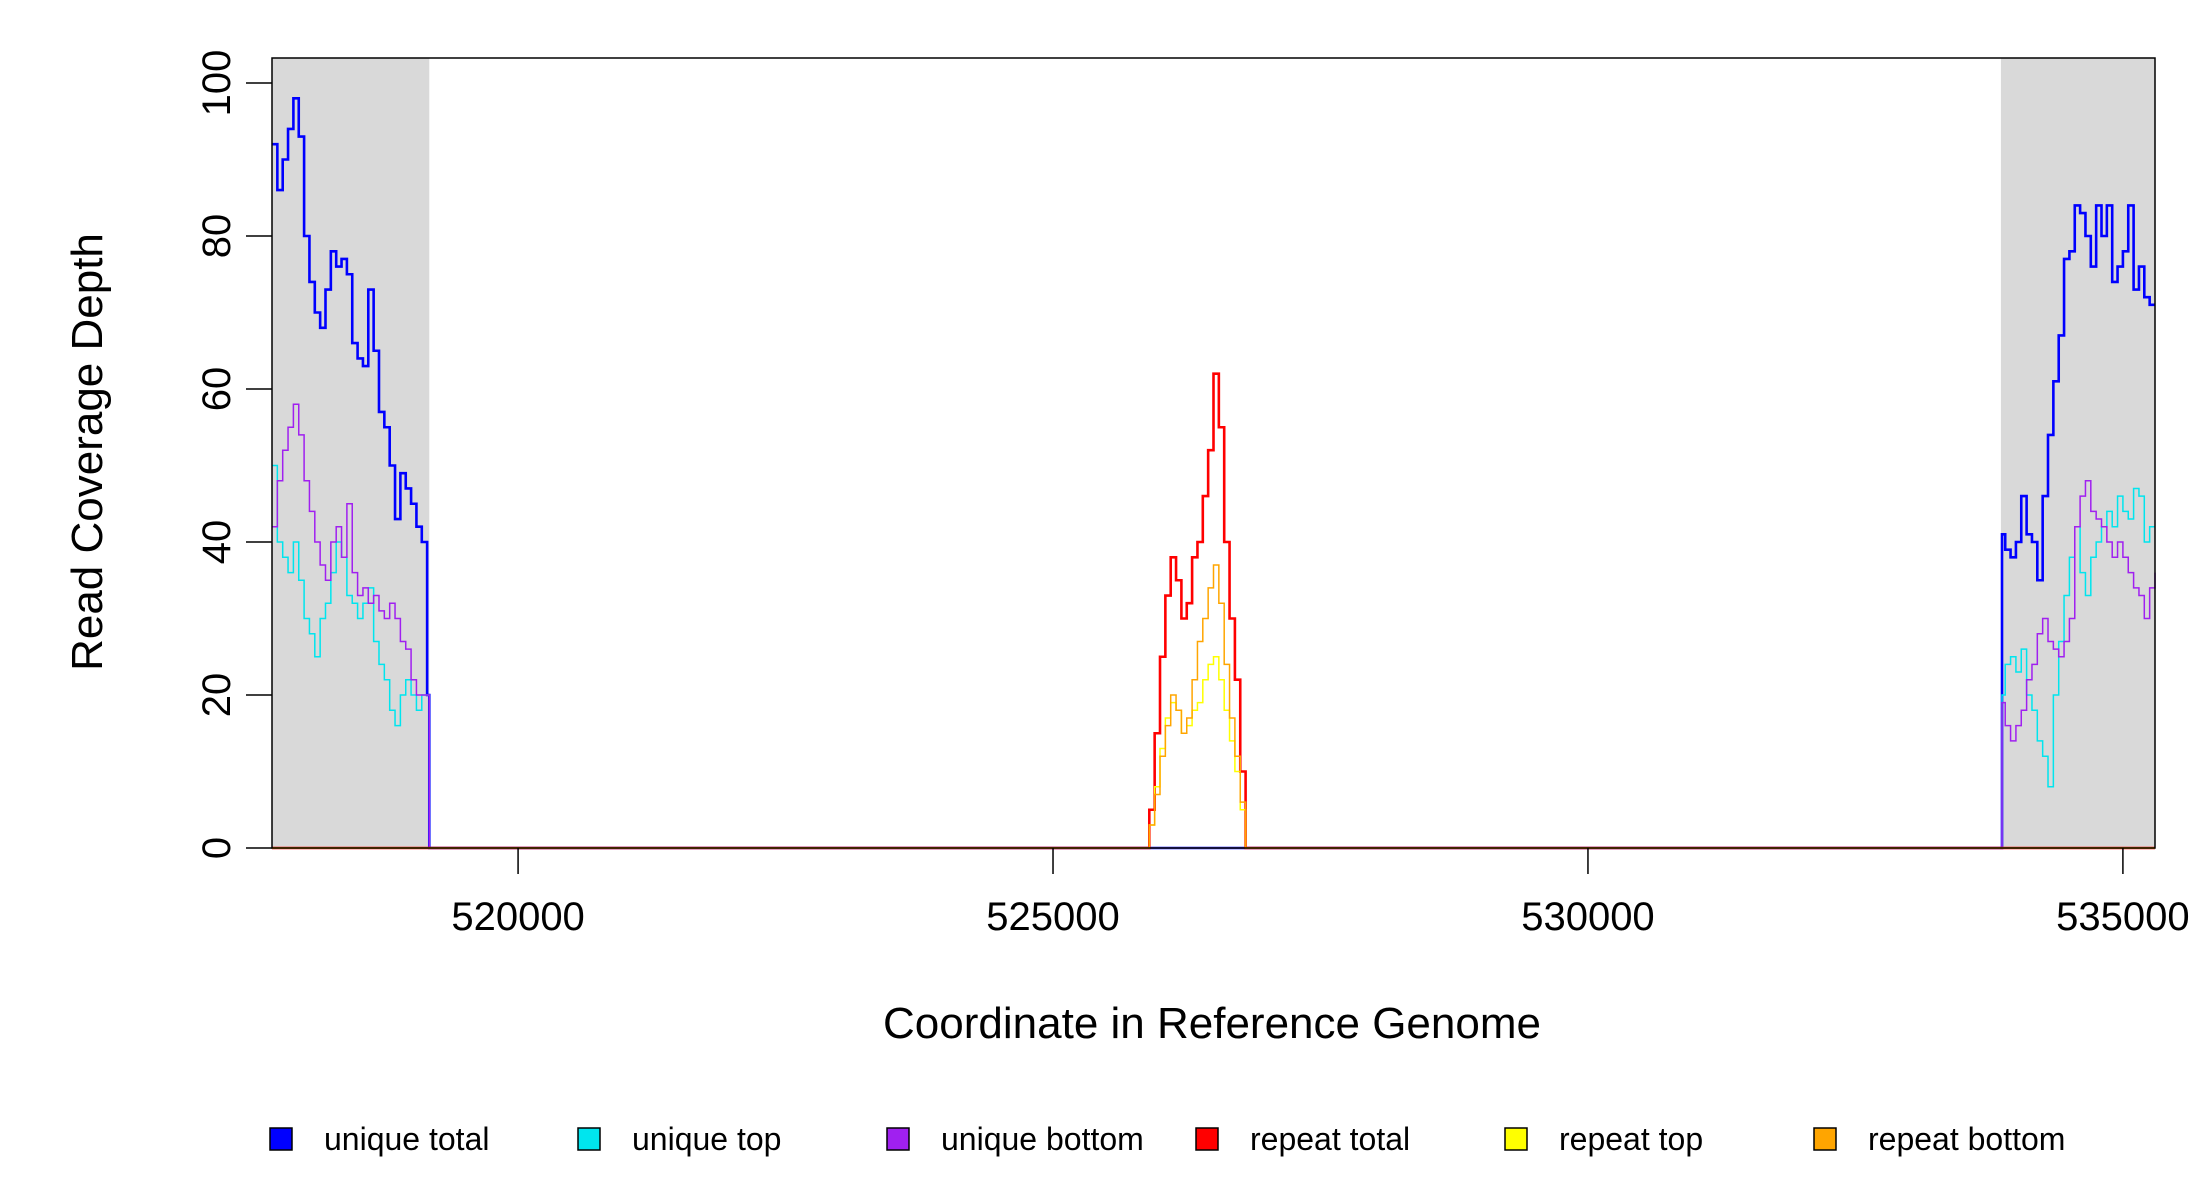 The height and width of the screenshot is (1200, 2200). I want to click on legend-label: unique total, so click(406, 1139).